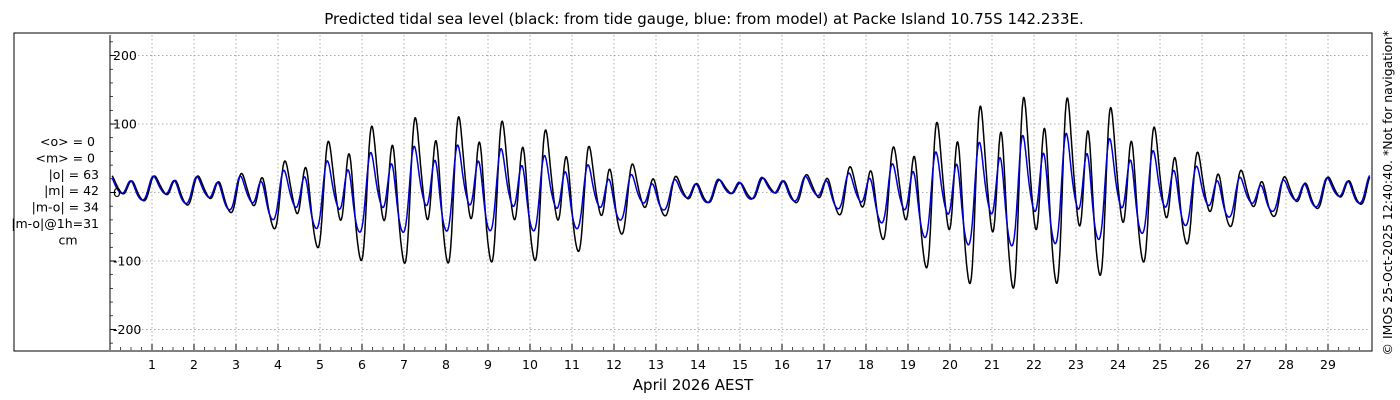 The width and height of the screenshot is (1400, 400). What do you see at coordinates (236, 364) in the screenshot?
I see `x-tick-label: 3` at bounding box center [236, 364].